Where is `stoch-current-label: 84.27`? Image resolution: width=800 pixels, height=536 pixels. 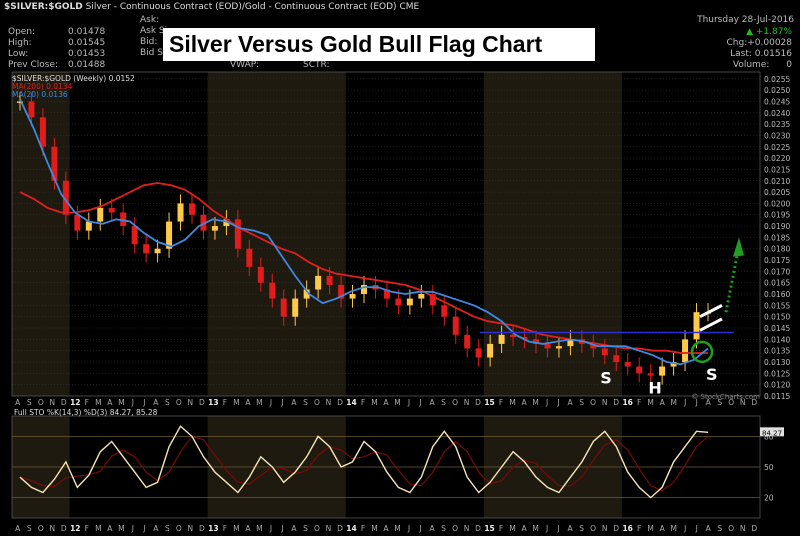 stoch-current-label: 84.27 is located at coordinates (772, 433).